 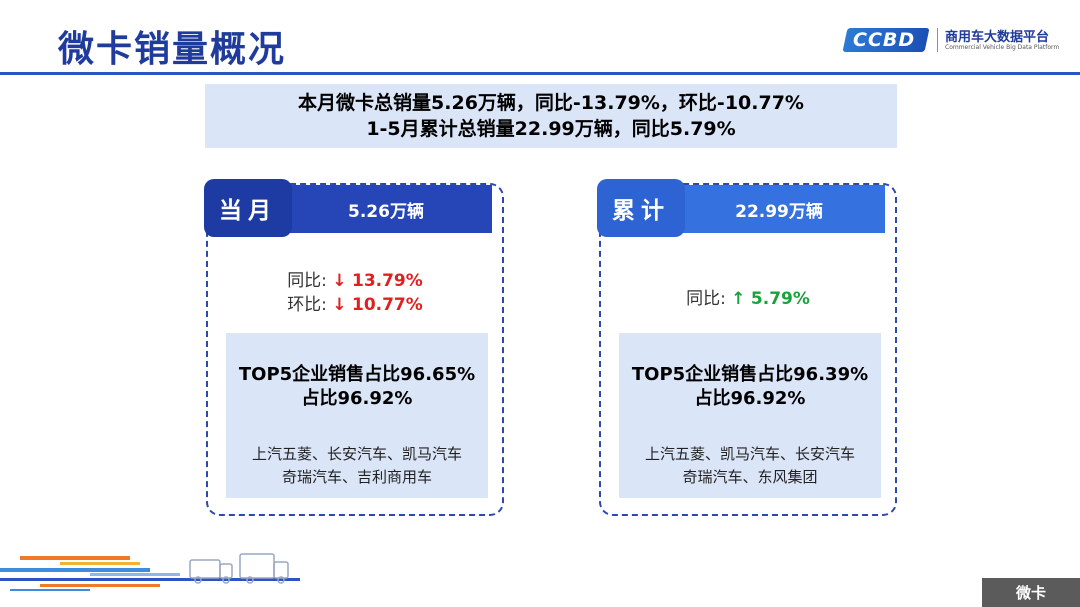 I want to click on mom-value: 10.77%, so click(x=387, y=305).